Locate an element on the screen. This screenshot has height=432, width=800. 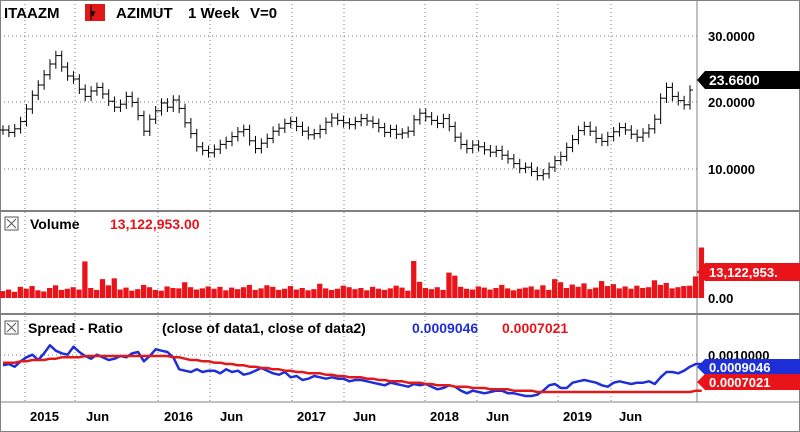
instrument-name: AZIMUT is located at coordinates (144, 13).